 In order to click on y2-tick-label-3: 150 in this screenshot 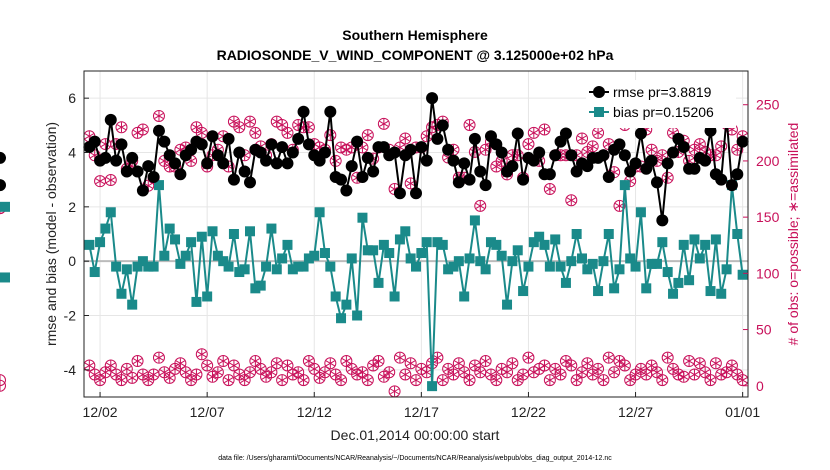, I will do `click(768, 217)`.